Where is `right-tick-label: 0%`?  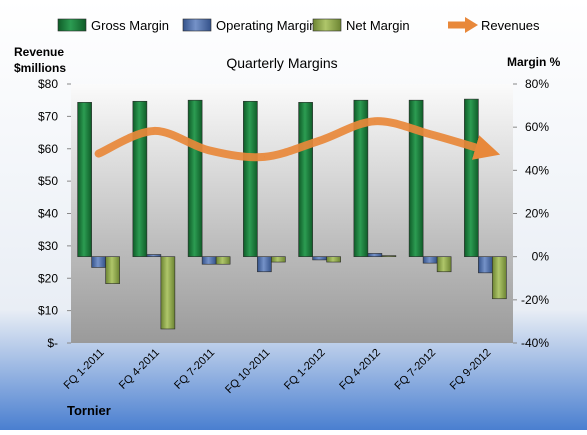 right-tick-label: 0% is located at coordinates (541, 257).